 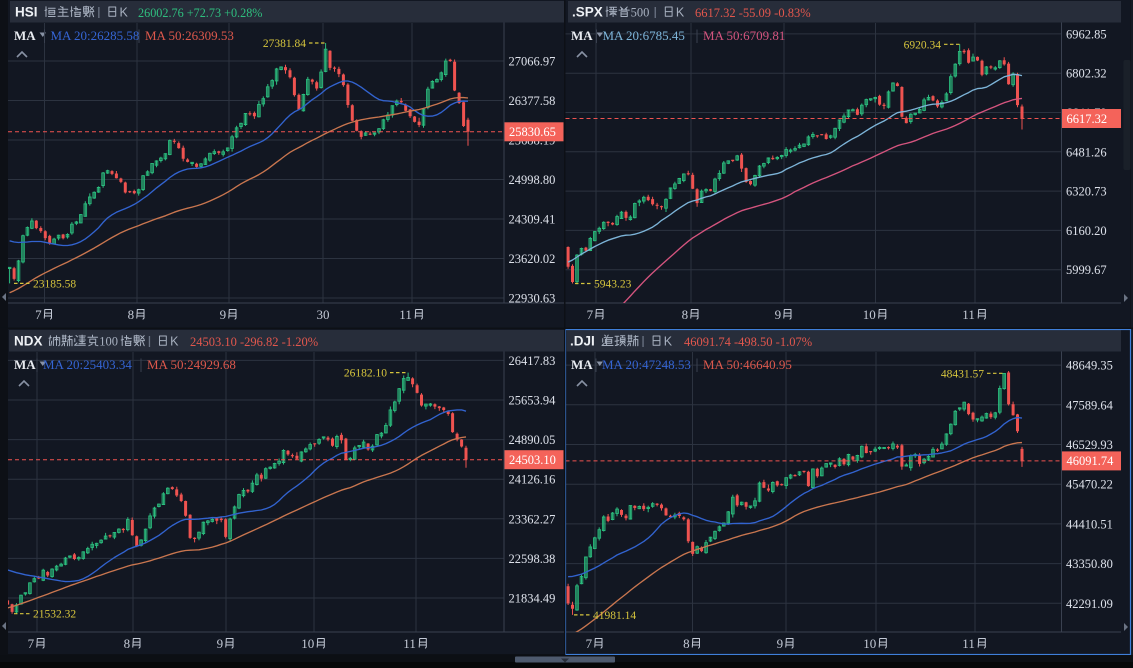 I want to click on svg-text: 46091.74 -498.50 -1.07%, so click(x=748, y=342).